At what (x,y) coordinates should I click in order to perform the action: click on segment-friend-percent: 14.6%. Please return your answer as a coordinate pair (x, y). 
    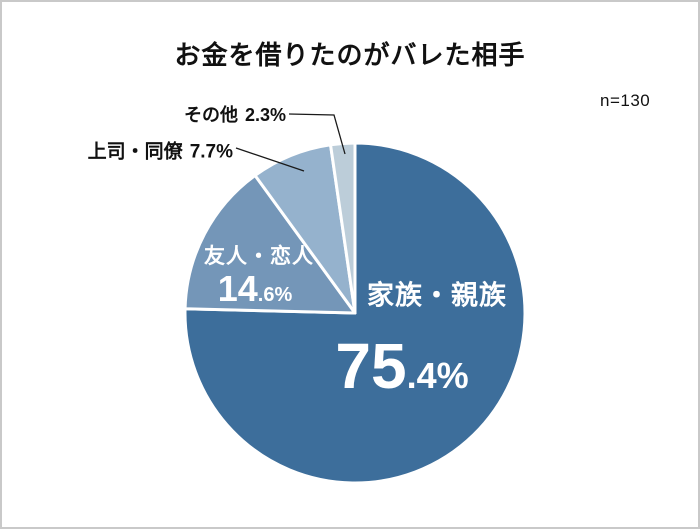
    Looking at the image, I should click on (255, 289).